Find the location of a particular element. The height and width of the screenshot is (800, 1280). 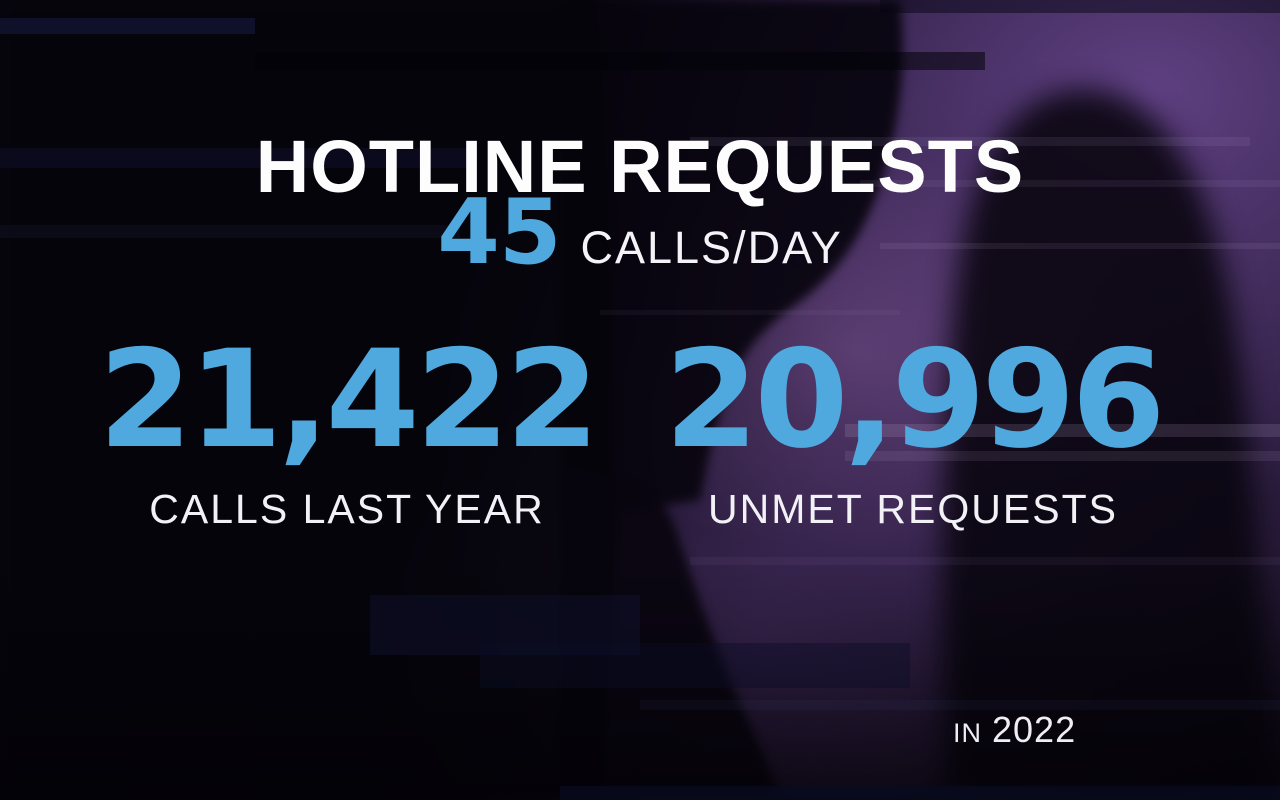

calls-per-day-value: 45 is located at coordinates (499, 232).